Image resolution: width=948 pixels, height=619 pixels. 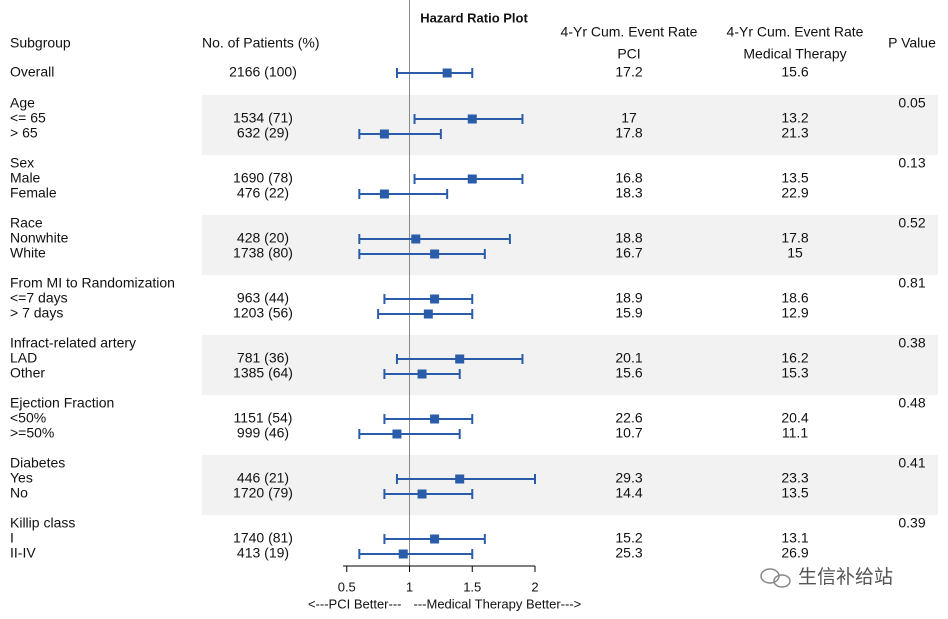 What do you see at coordinates (534, 586) in the screenshot?
I see `x-tick-label: 2` at bounding box center [534, 586].